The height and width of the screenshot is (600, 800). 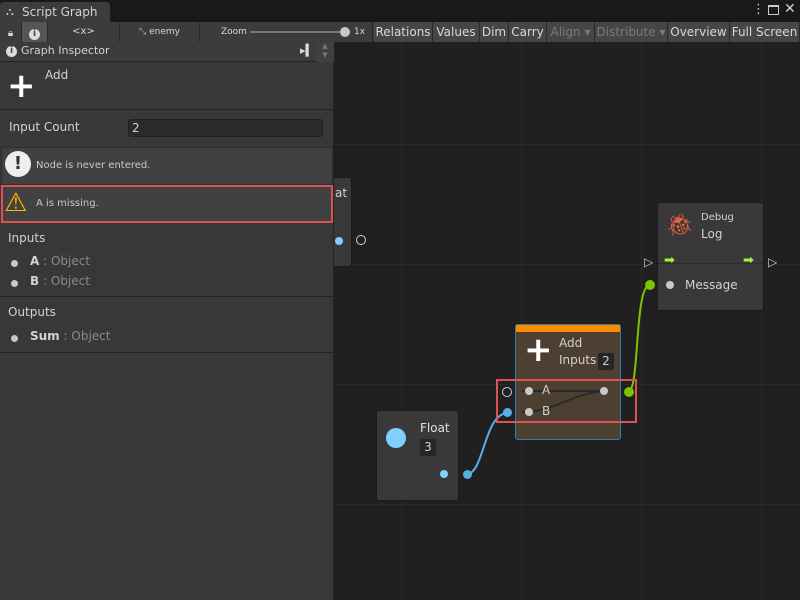 I want to click on sum-output-port, so click(x=604, y=391).